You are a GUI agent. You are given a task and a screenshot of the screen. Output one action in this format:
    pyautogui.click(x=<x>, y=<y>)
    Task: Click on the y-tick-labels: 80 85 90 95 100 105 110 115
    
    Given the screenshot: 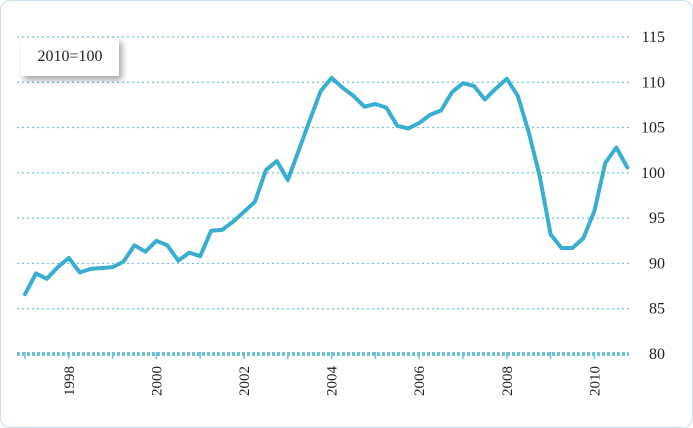 What is the action you would take?
    pyautogui.click(x=653, y=196)
    